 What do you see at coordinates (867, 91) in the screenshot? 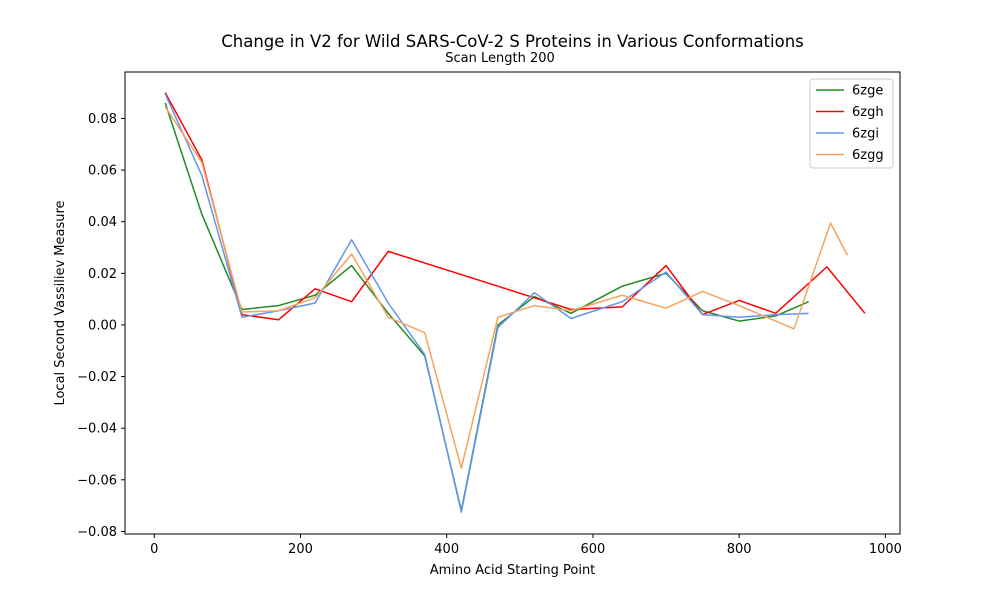
I see `legend-label-6zge: 6zge` at bounding box center [867, 91].